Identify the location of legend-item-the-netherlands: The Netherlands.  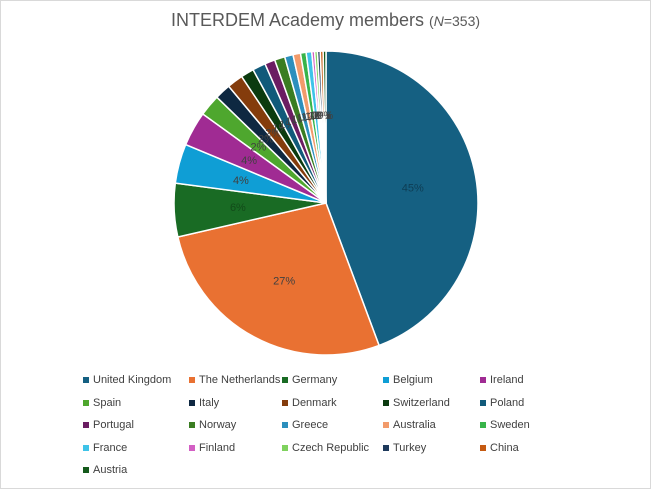
(234, 380).